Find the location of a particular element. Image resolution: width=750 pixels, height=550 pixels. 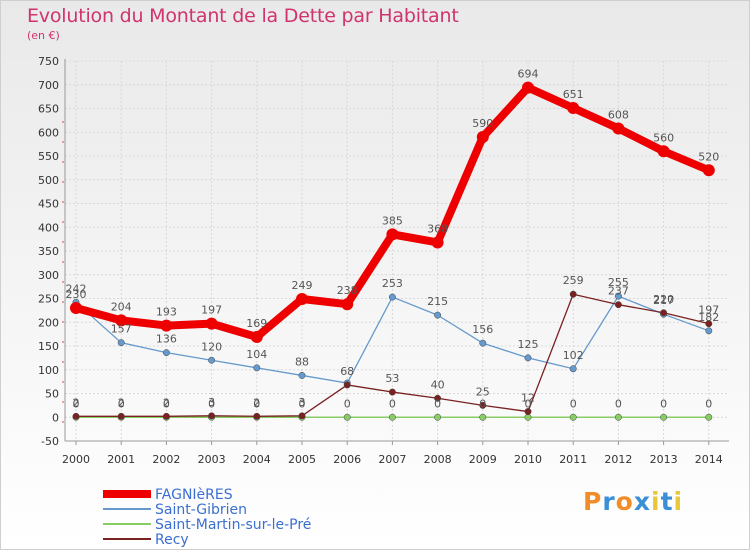

data-label: 249 is located at coordinates (302, 285).